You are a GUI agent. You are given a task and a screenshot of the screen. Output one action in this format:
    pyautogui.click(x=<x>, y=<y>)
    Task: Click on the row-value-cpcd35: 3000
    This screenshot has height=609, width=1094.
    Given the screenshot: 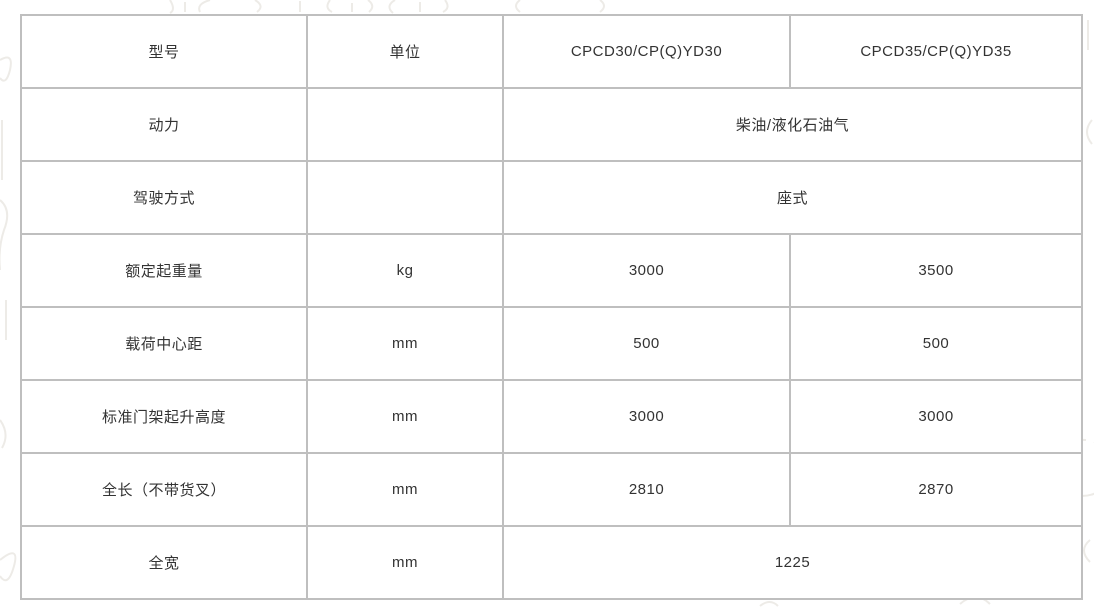 What is the action you would take?
    pyautogui.click(x=936, y=416)
    